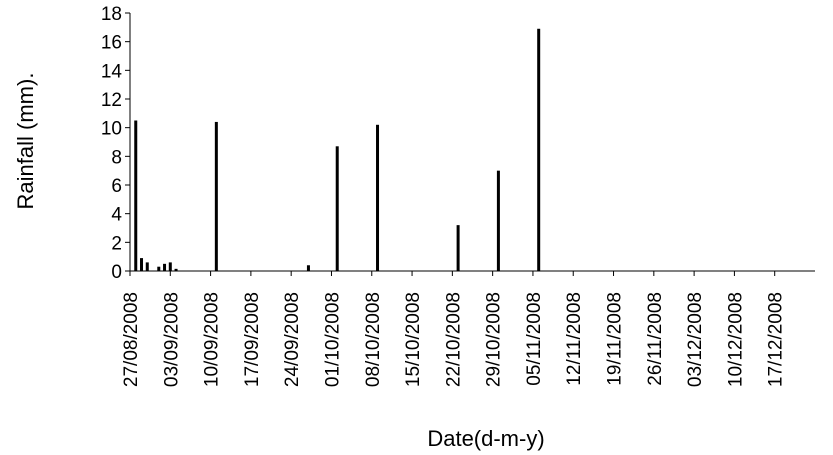 This screenshot has height=455, width=833. Describe the element at coordinates (695, 339) in the screenshot. I see `x-tick-label: 03/12/2008` at that location.